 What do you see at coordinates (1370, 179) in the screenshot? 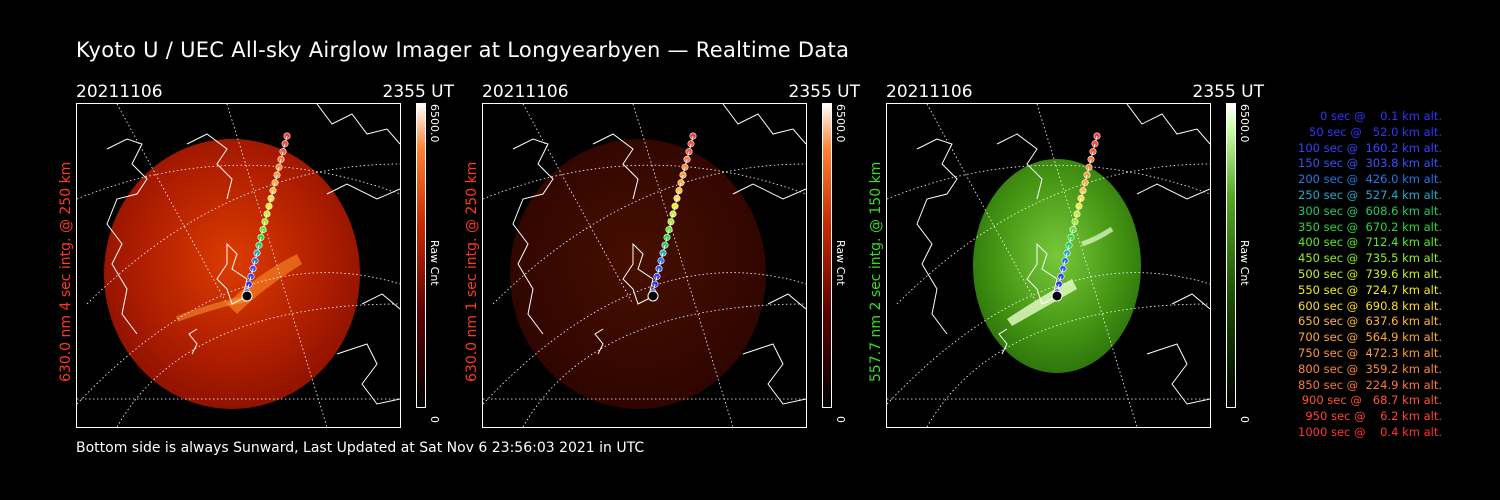
I see `legend-entry: 200 sec @ 426.0 km alt.` at bounding box center [1370, 179].